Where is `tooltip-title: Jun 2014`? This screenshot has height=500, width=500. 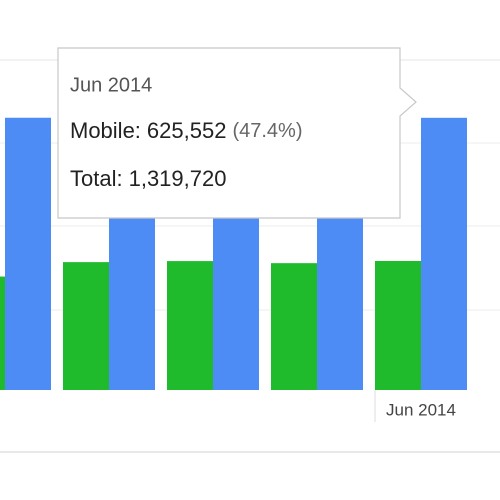 tooltip-title: Jun 2014 is located at coordinates (111, 85).